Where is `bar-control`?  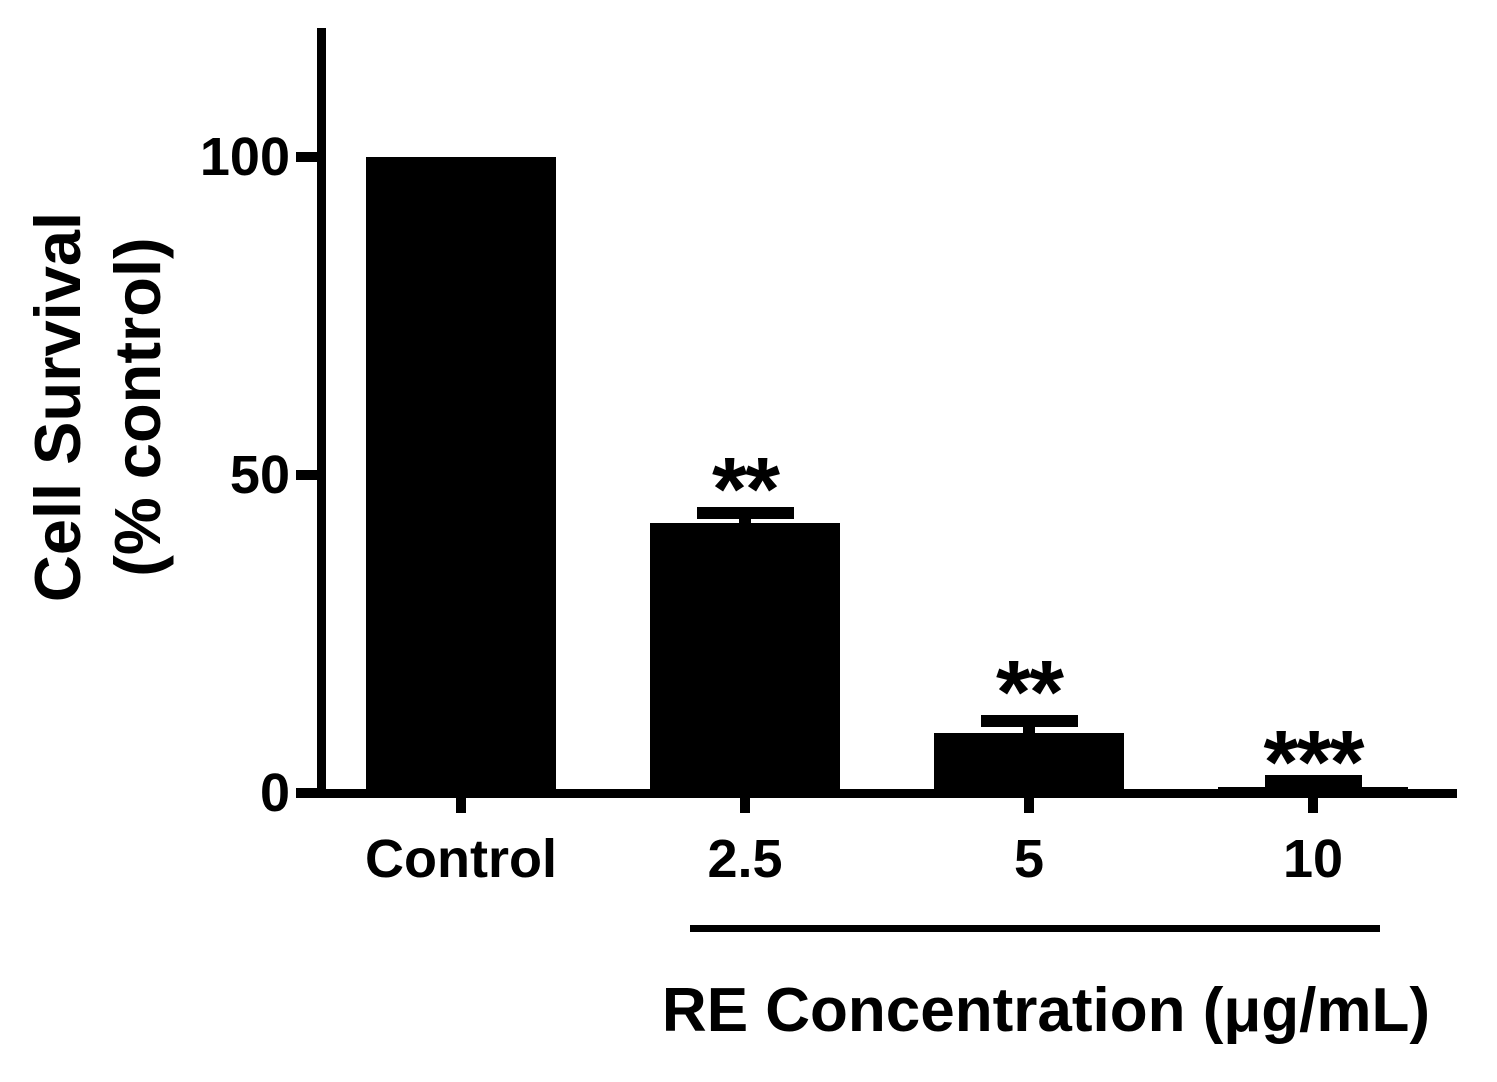
bar-control is located at coordinates (461, 477).